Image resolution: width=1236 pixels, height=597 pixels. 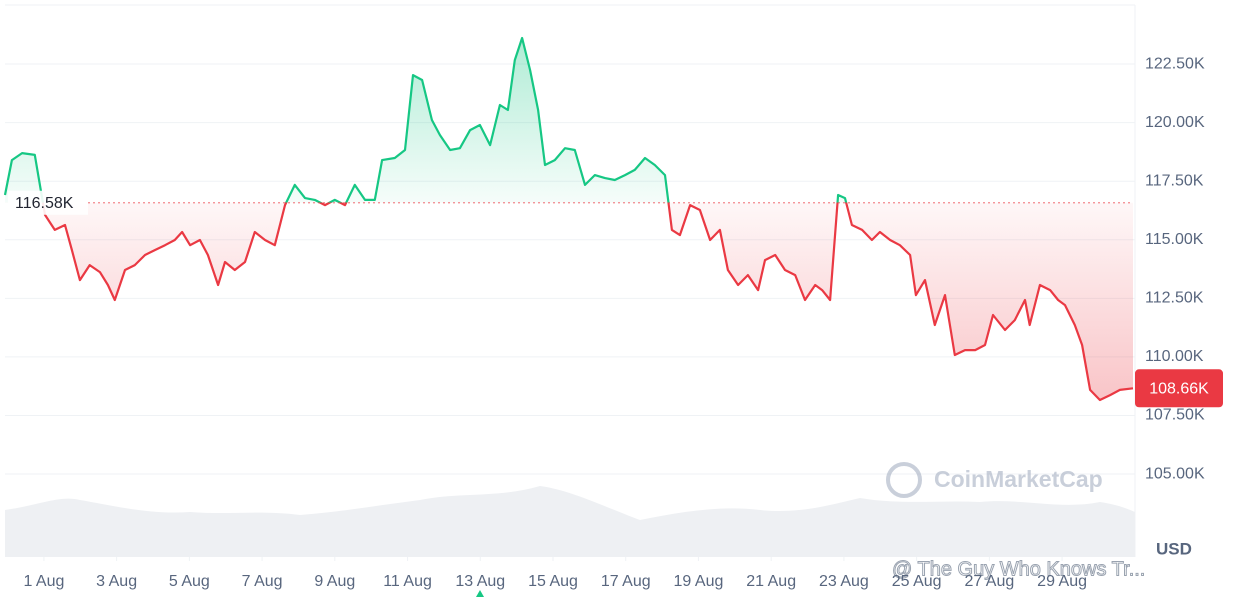 What do you see at coordinates (771, 581) in the screenshot?
I see `x-tick-label: 21 Aug` at bounding box center [771, 581].